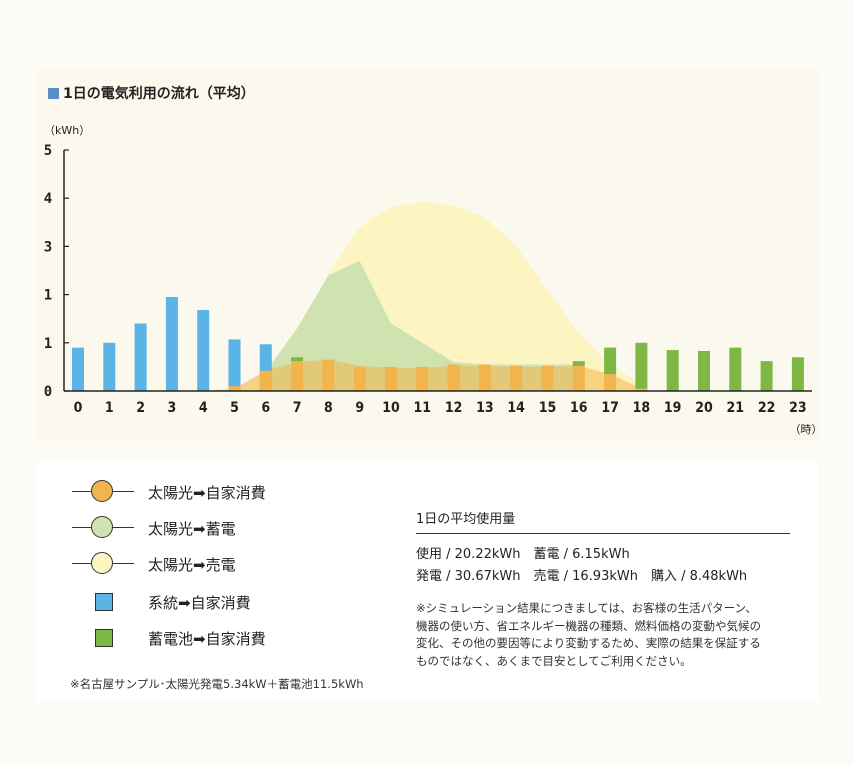 Image resolution: width=854 pixels, height=766 pixels. I want to click on x-tick-label: 5, so click(234, 408).